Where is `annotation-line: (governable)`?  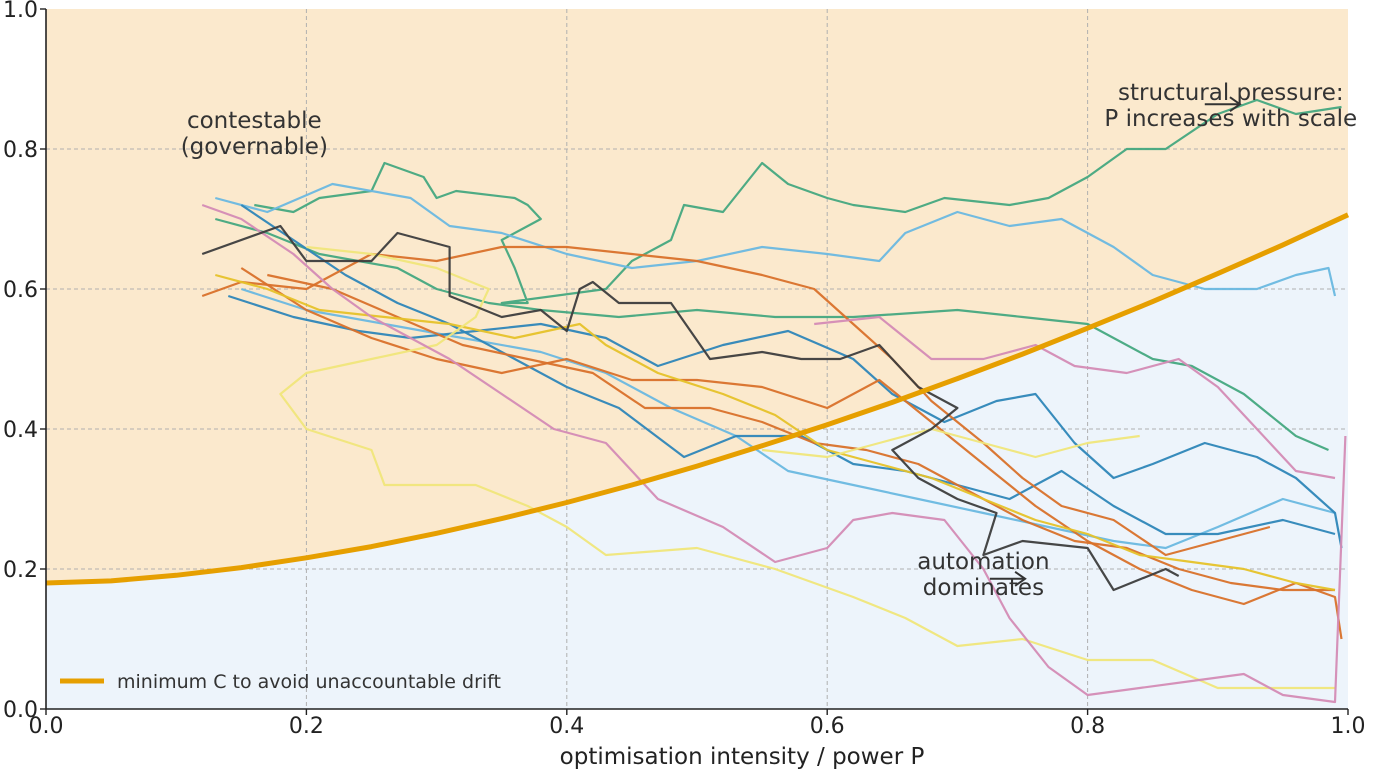 annotation-line: (governable) is located at coordinates (254, 147).